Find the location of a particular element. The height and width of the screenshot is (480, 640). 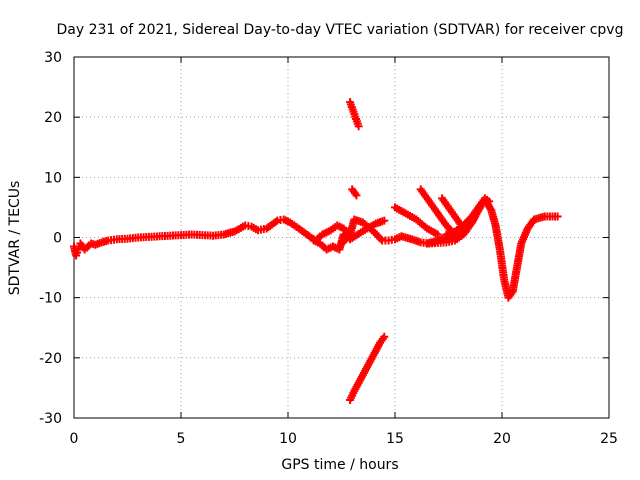

y-axis-label: SDTVAR / TECUs is located at coordinates (15, 238).